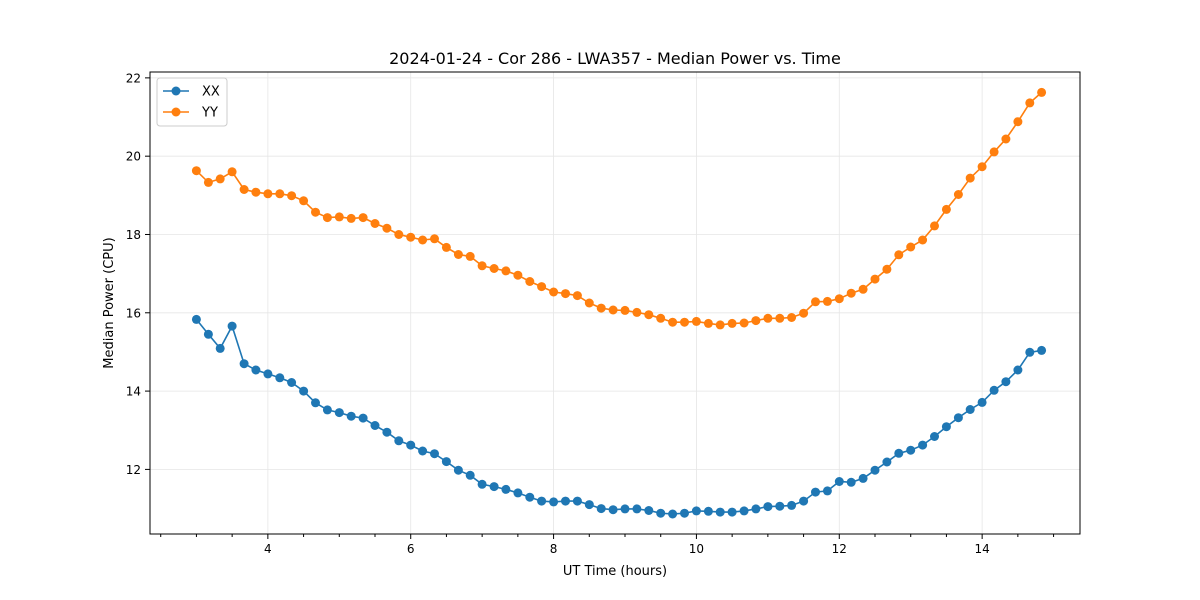  Describe the element at coordinates (615, 571) in the screenshot. I see `x-axis-label: UT Time (hours)` at that location.